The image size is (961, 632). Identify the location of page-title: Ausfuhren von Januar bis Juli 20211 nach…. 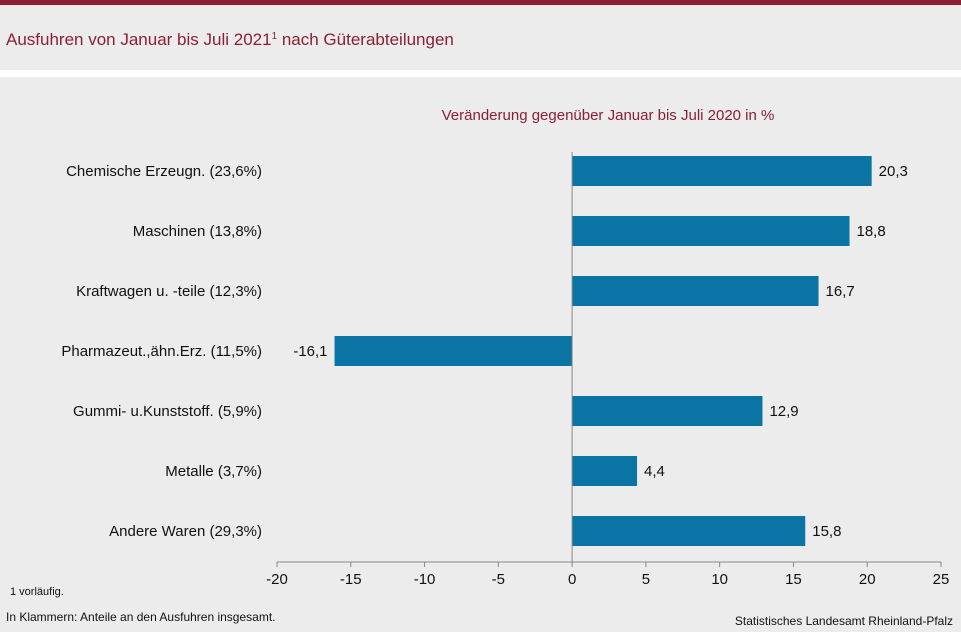
(230, 39).